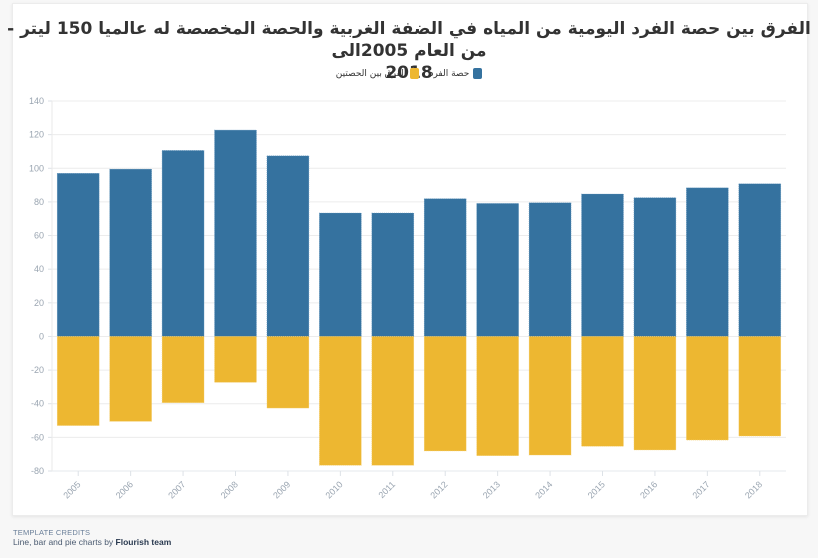 The height and width of the screenshot is (558, 818). Describe the element at coordinates (386, 489) in the screenshot. I see `x-tick-label: 2011` at that location.